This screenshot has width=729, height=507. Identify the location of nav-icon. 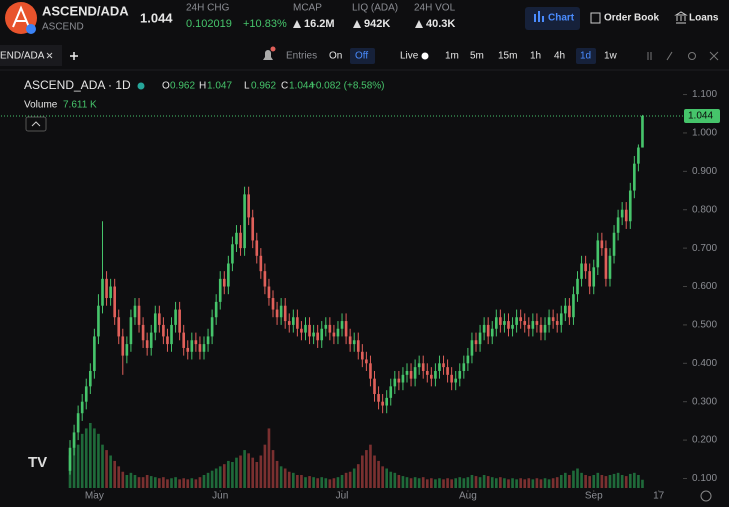
(681, 17).